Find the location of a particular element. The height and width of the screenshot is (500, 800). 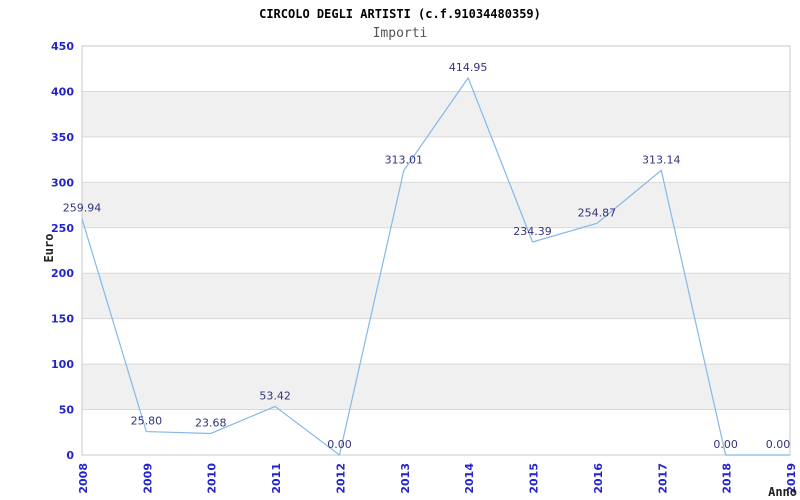

x-axis-tick-label: 2008 is located at coordinates (83, 478).